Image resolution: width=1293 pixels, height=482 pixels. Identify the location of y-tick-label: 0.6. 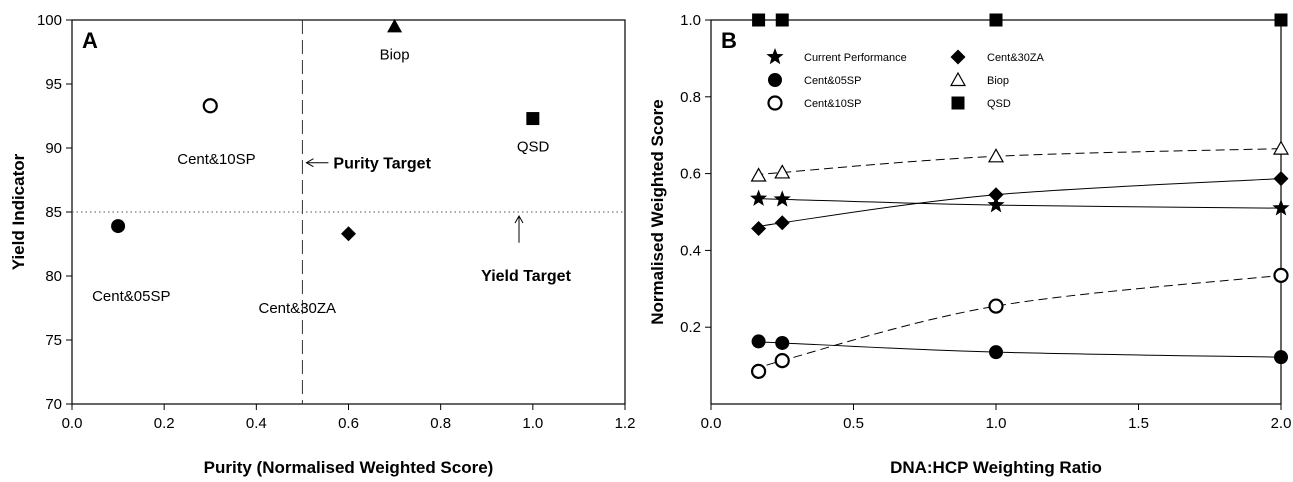
(690, 174).